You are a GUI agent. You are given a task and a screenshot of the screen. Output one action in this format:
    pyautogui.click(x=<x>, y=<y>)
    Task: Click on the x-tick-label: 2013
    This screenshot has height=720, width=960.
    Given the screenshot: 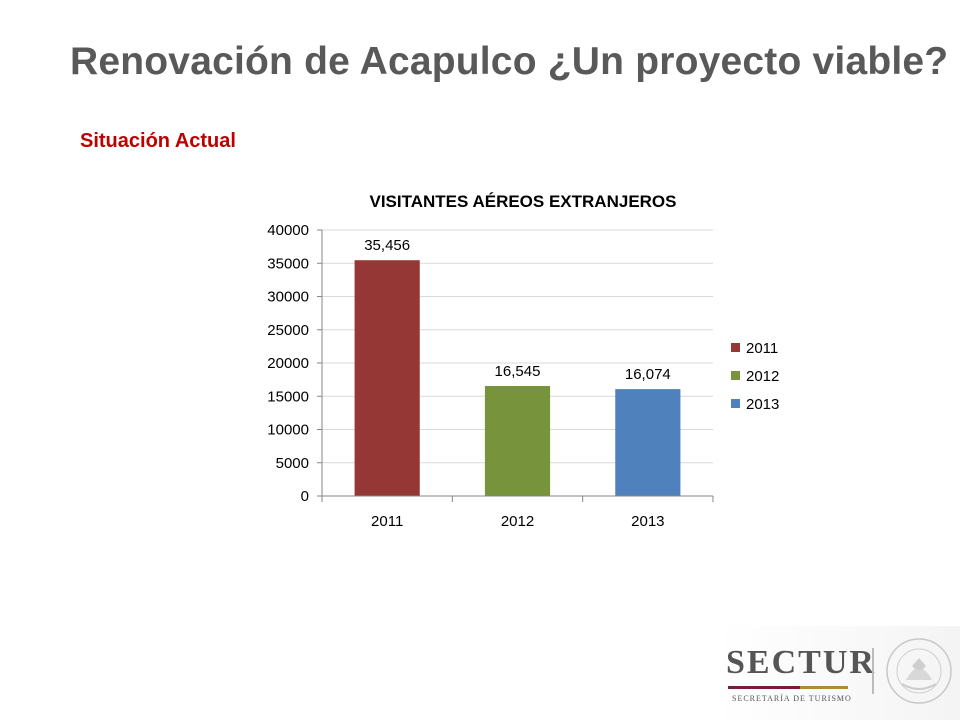 What is the action you would take?
    pyautogui.click(x=647, y=521)
    